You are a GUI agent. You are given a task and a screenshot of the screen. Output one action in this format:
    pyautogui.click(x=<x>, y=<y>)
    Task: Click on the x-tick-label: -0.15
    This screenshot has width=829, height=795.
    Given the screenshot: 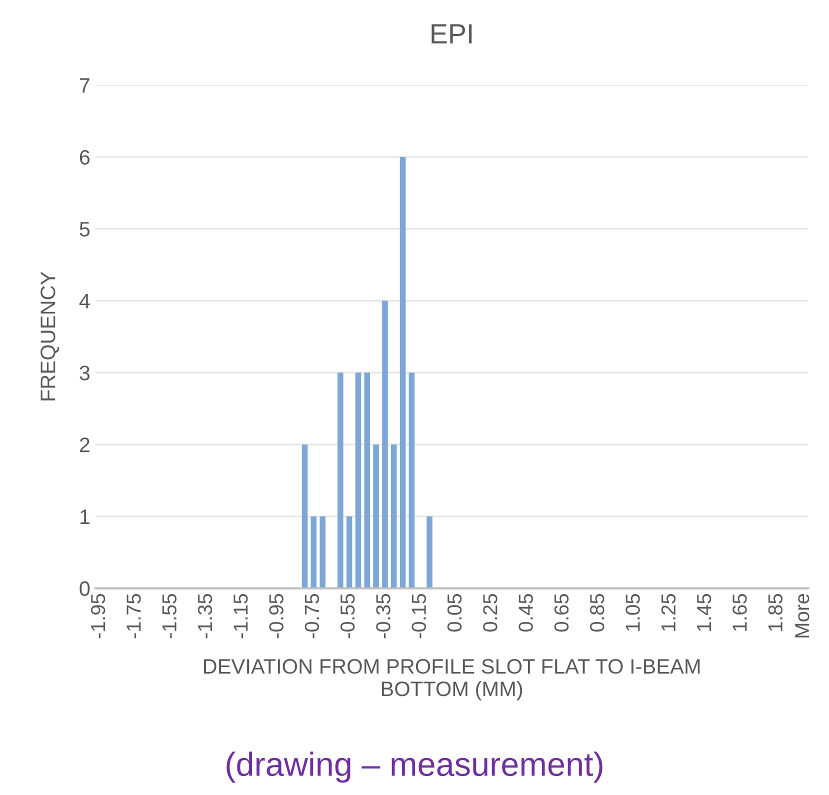 What is the action you would take?
    pyautogui.click(x=419, y=616)
    